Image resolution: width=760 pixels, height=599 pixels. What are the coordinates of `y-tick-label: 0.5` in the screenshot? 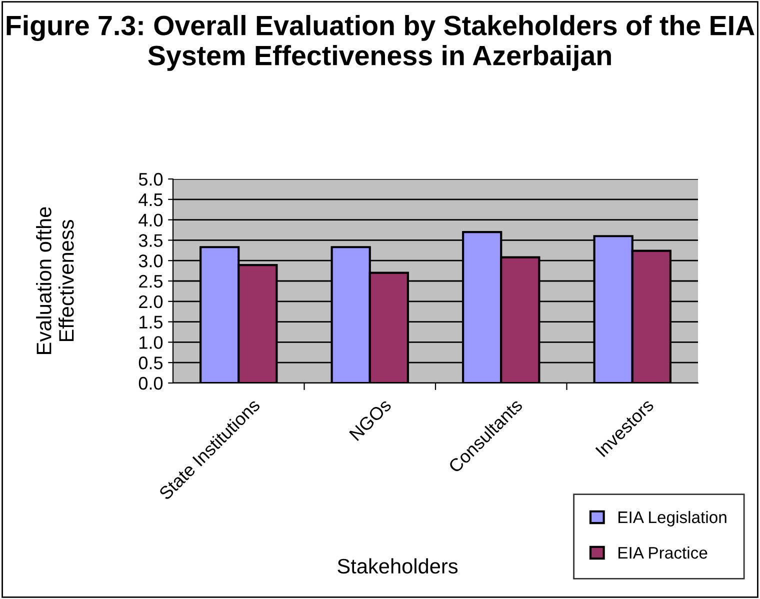 It's located at (150, 363).